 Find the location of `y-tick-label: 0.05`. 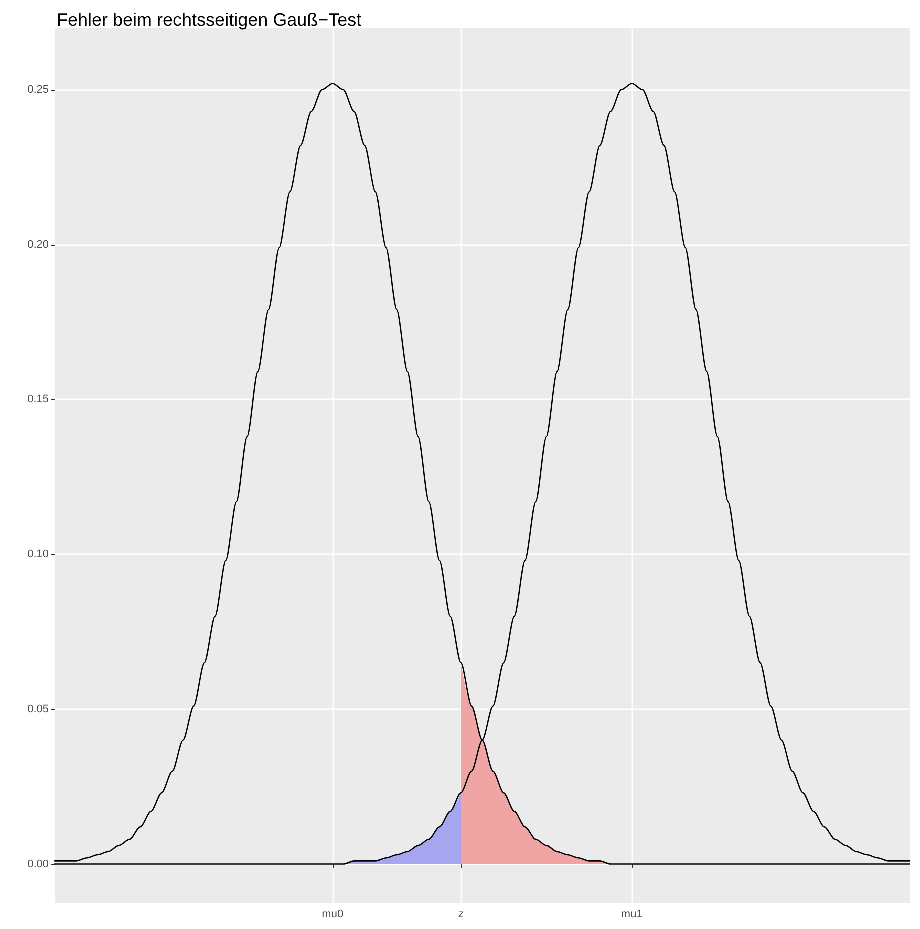

y-tick-label: 0.05 is located at coordinates (38, 709).